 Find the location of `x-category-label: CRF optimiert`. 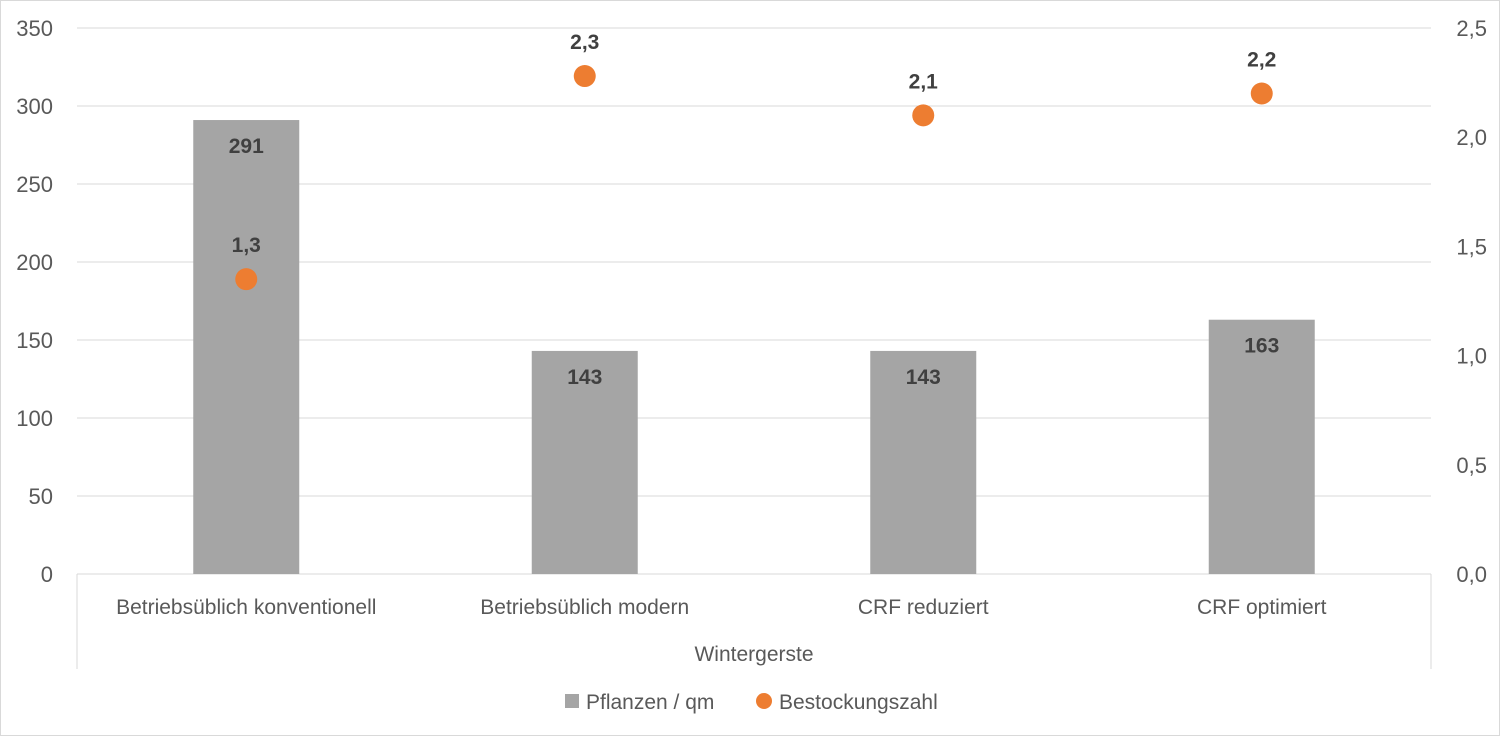

x-category-label: CRF optimiert is located at coordinates (1262, 607).